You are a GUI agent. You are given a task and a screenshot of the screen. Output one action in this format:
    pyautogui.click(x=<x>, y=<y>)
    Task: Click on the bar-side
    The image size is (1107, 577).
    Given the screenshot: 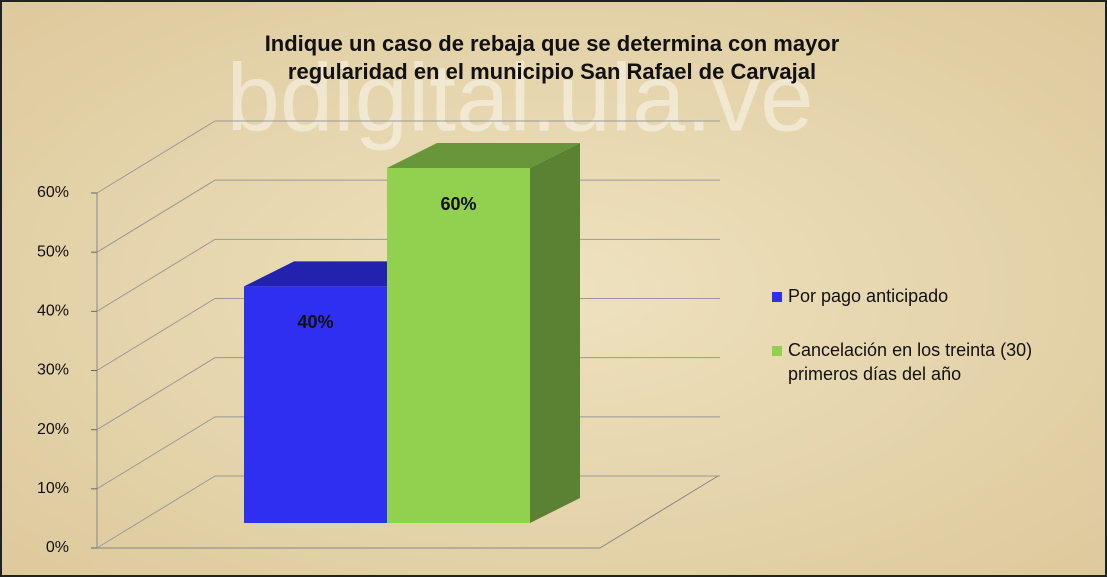 What is the action you would take?
    pyautogui.click(x=555, y=333)
    